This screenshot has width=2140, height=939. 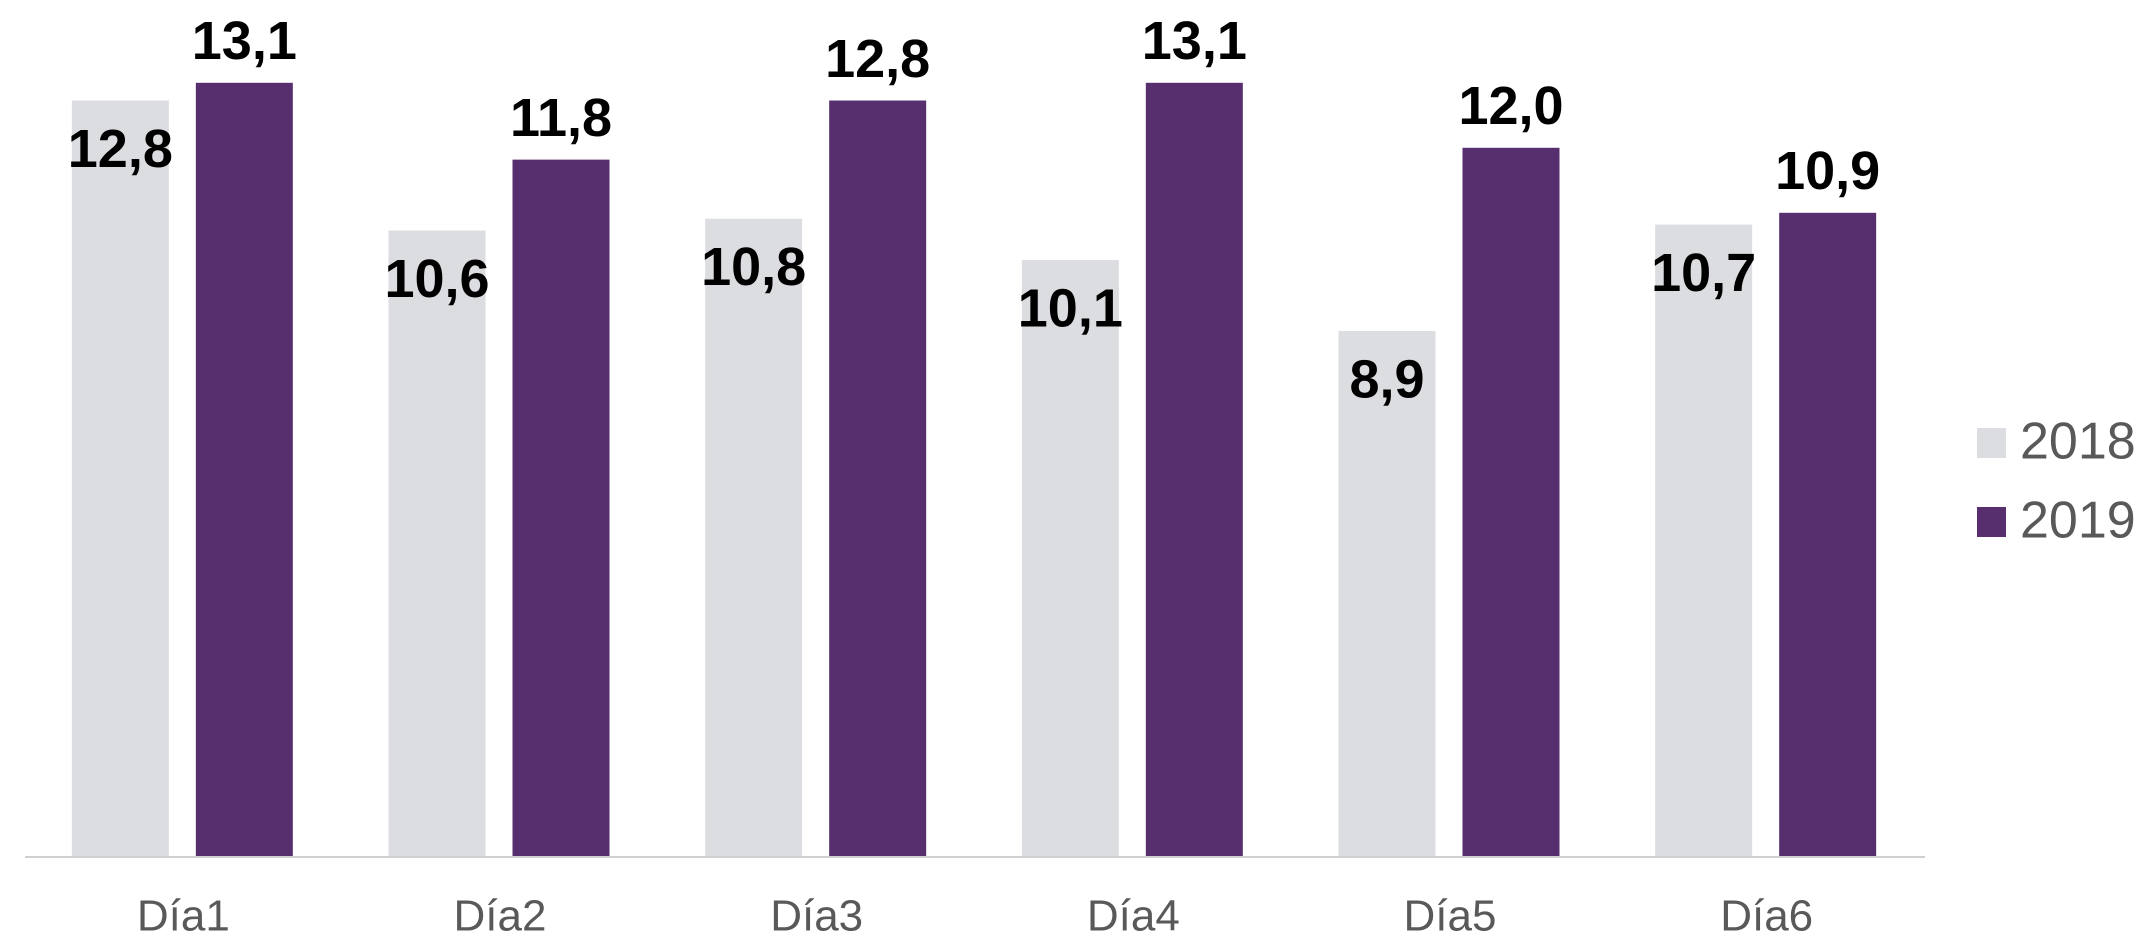 What do you see at coordinates (1133, 915) in the screenshot?
I see `x-tick-label: Día4` at bounding box center [1133, 915].